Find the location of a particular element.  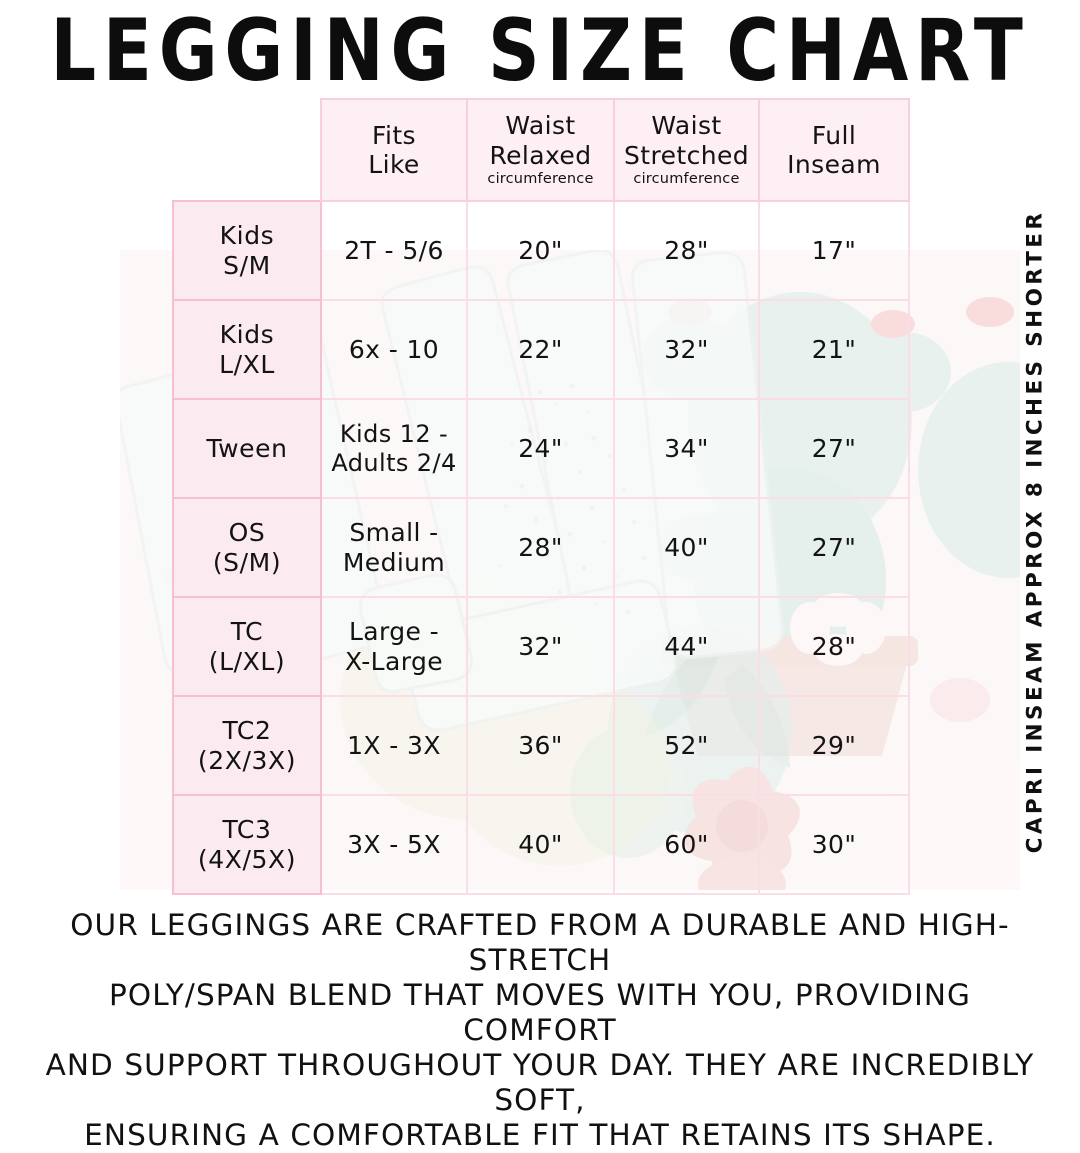

fits-like-line1: 1X - 3X is located at coordinates (394, 745).